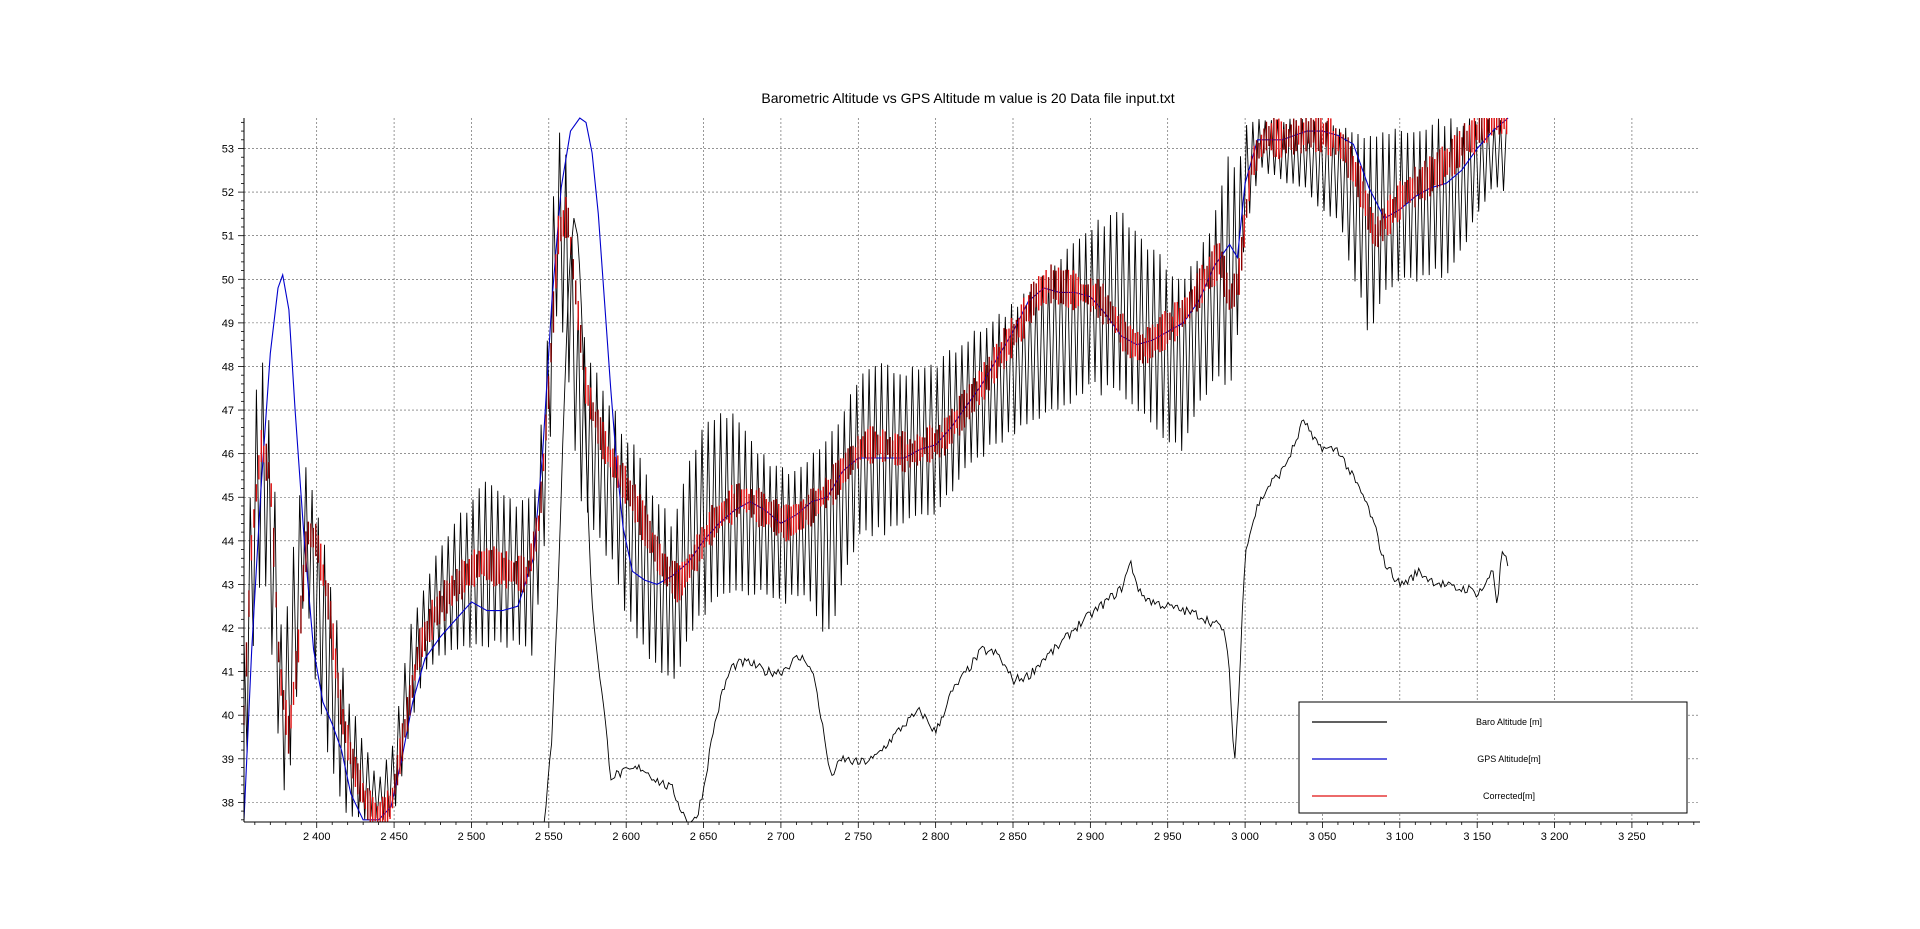 Image resolution: width=1920 pixels, height=929 pixels. What do you see at coordinates (228, 411) in the screenshot?
I see `y-tick-label: 47` at bounding box center [228, 411].